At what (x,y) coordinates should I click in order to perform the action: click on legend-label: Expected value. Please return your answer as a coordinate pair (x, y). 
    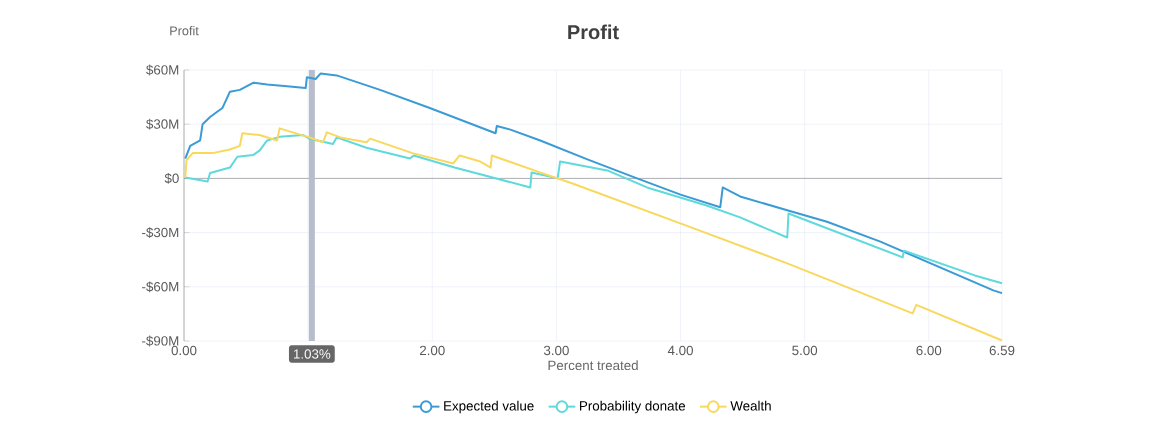
    Looking at the image, I should click on (489, 407).